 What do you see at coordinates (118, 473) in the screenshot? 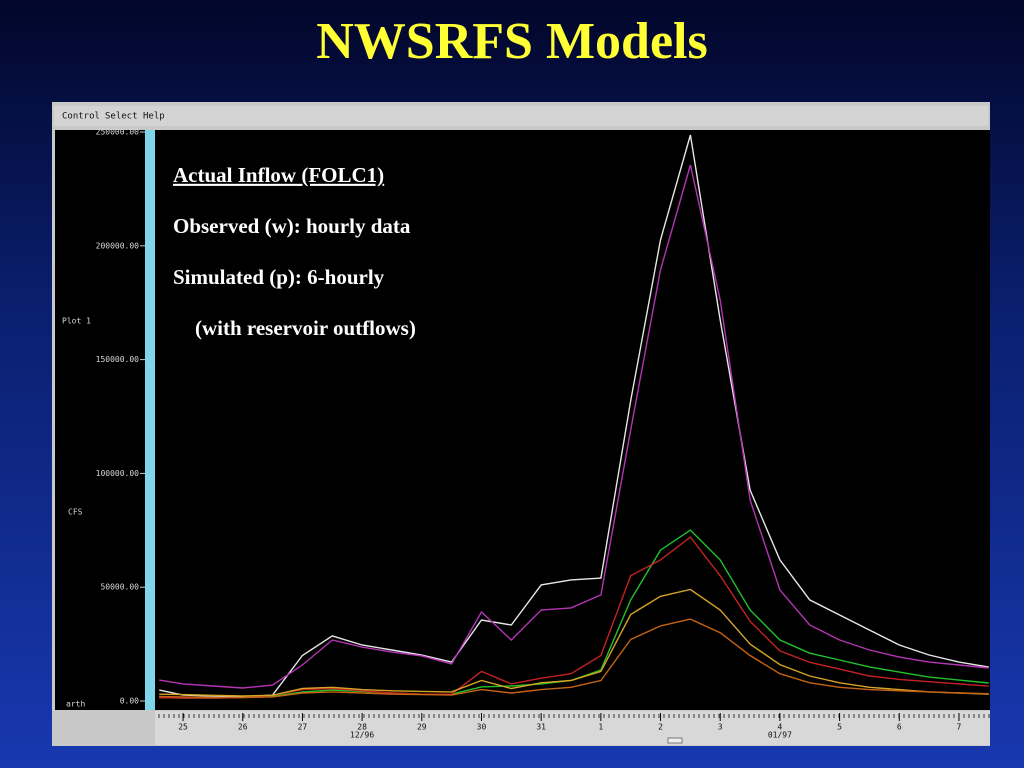
I see `y-tick-label: 100000.00` at bounding box center [118, 473].